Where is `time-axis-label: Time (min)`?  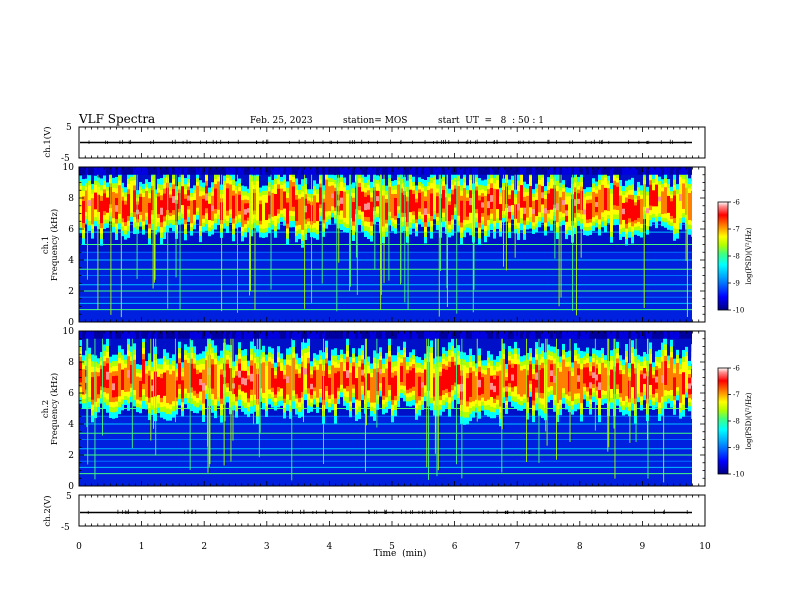 time-axis-label: Time (min) is located at coordinates (400, 553).